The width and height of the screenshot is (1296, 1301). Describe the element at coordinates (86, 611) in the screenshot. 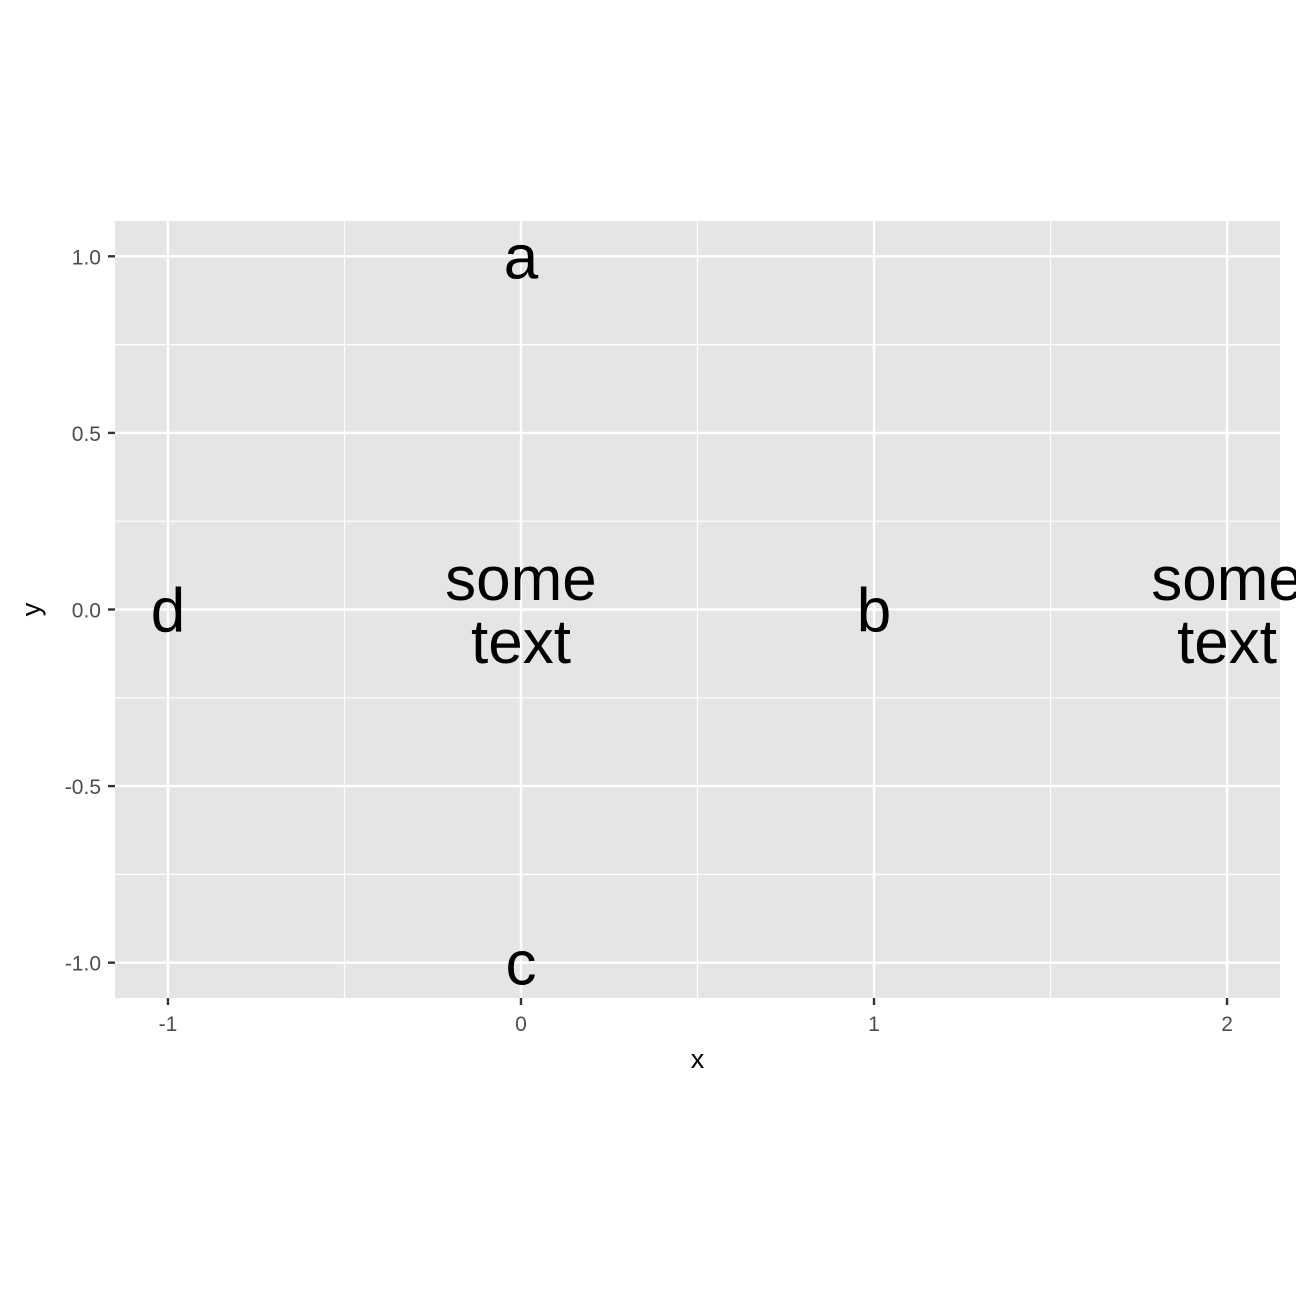

I see `y-tick-label: 0.0` at that location.